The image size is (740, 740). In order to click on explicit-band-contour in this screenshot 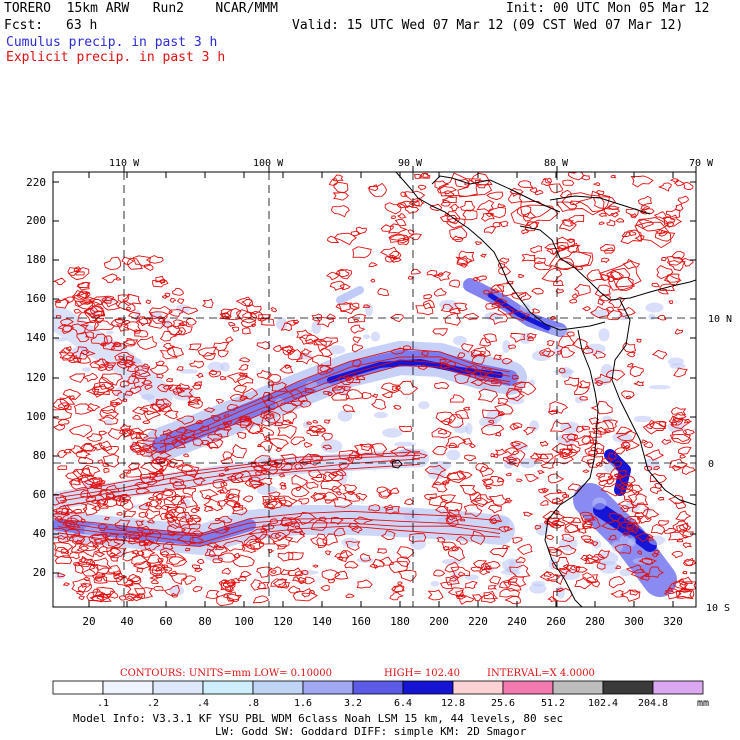, I will do `click(335, 399)`.